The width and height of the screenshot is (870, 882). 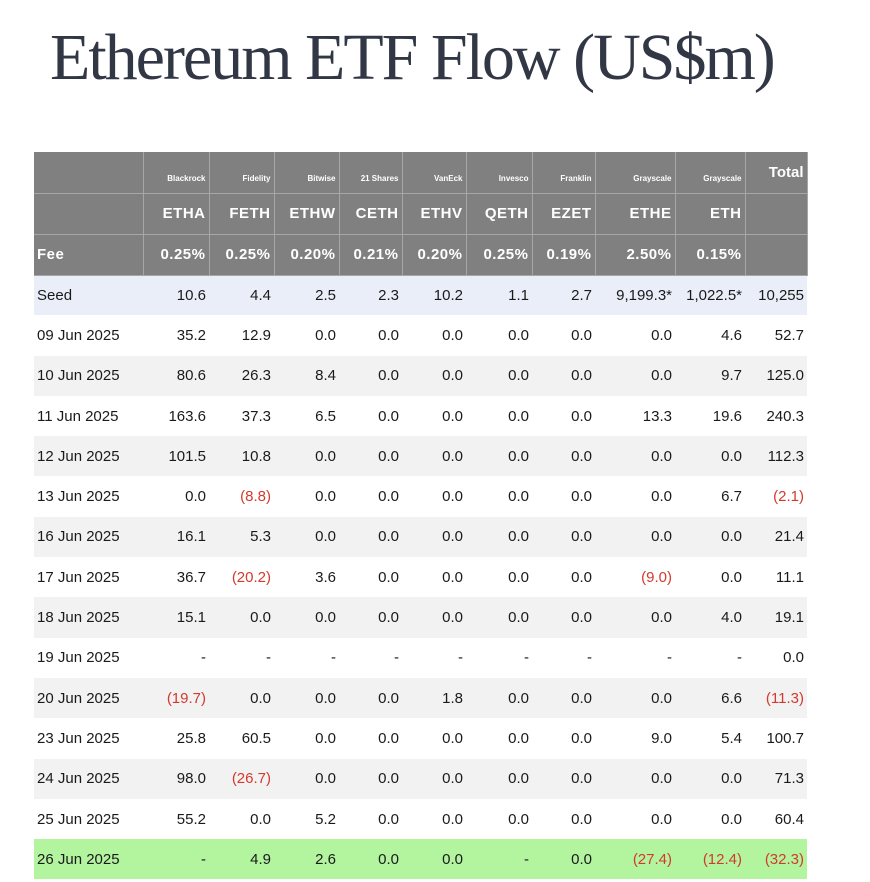 What do you see at coordinates (176, 295) in the screenshot?
I see `flow-value-cell: 10.6` at bounding box center [176, 295].